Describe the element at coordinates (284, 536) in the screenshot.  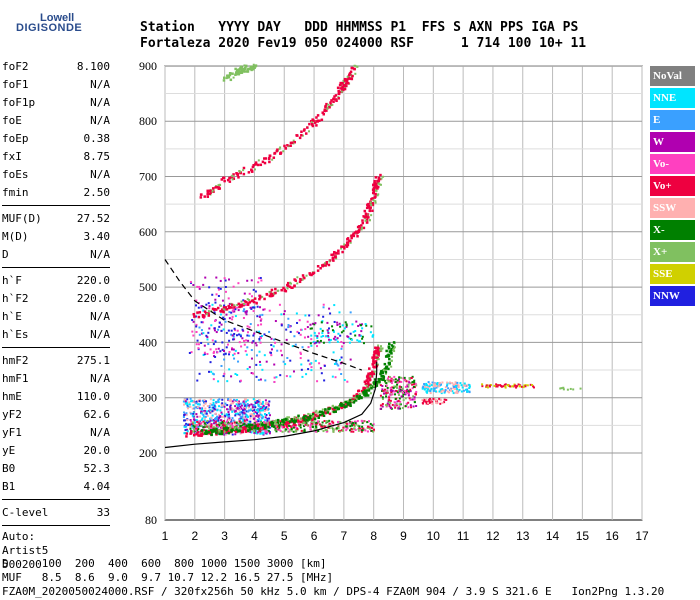
I see `x-tick-label: 5` at that location.